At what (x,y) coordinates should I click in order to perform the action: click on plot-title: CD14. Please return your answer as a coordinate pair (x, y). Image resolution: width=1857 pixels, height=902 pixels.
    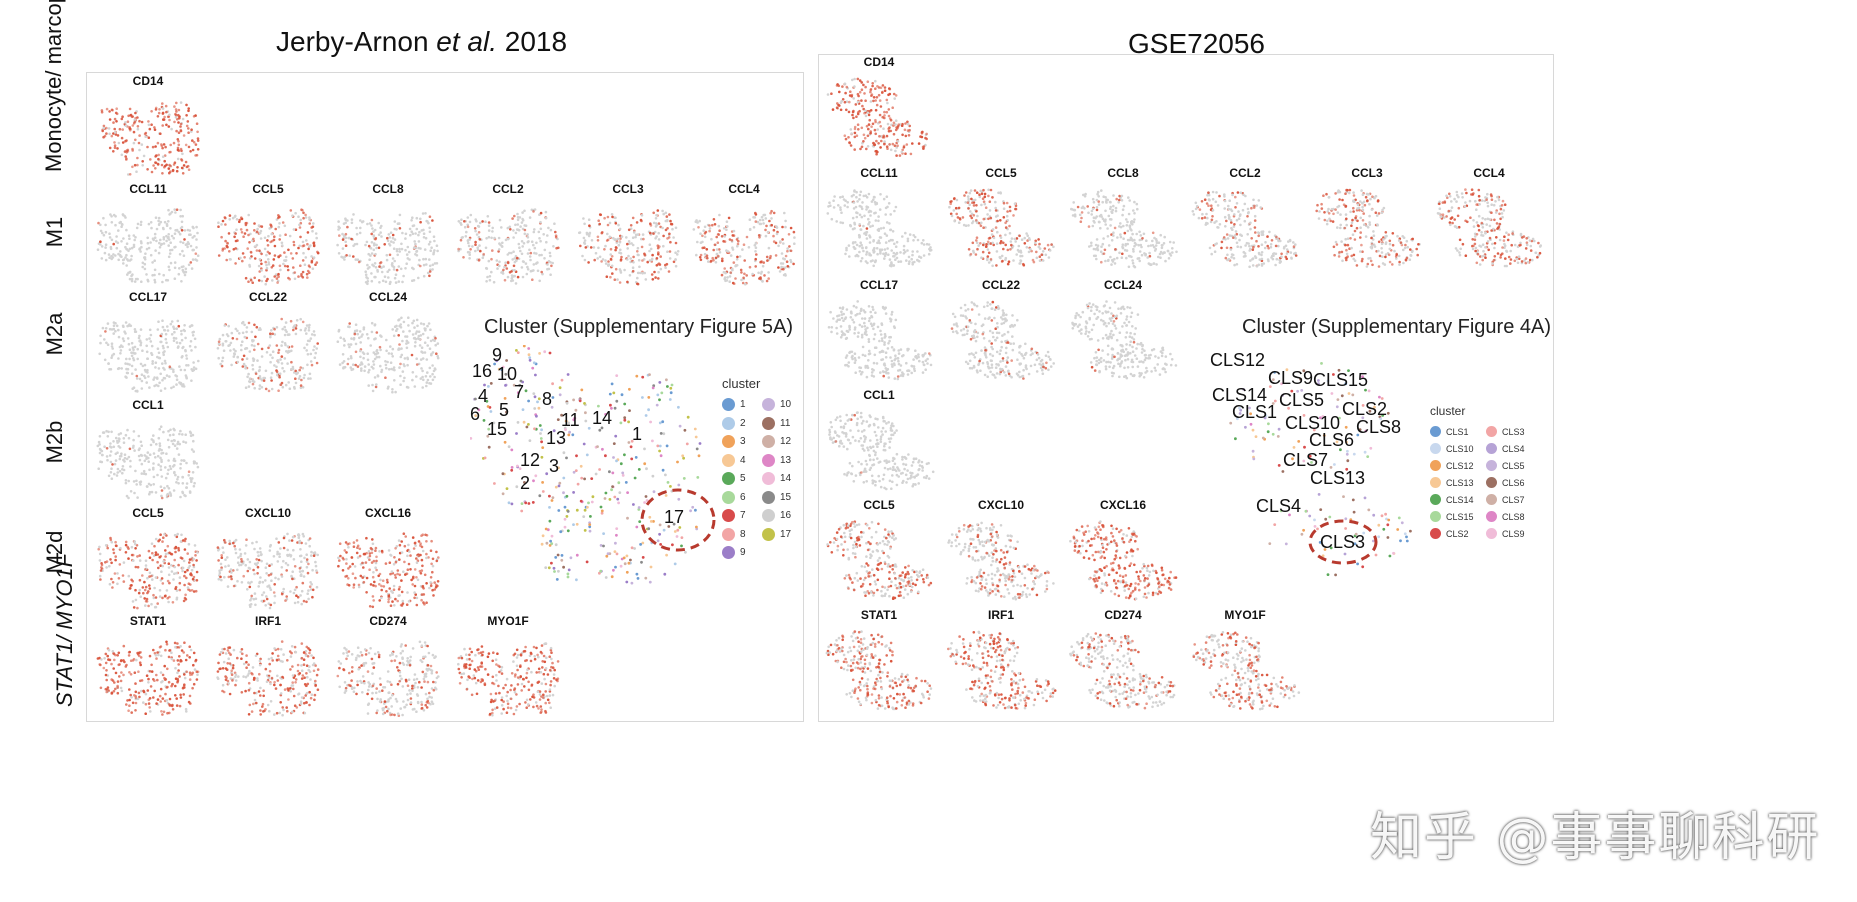
    Looking at the image, I should click on (148, 81).